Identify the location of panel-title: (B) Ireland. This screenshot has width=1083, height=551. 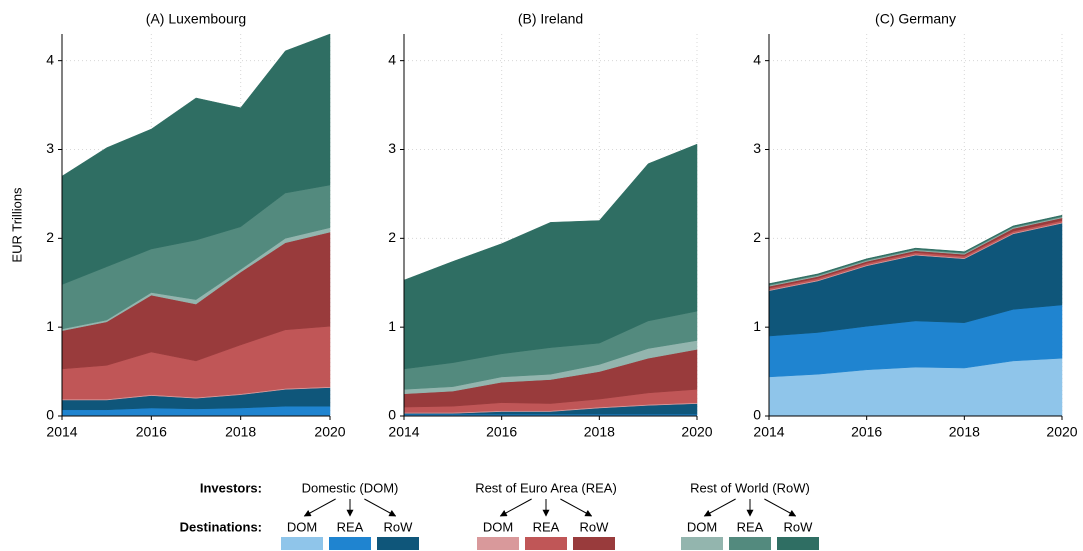
(550, 19).